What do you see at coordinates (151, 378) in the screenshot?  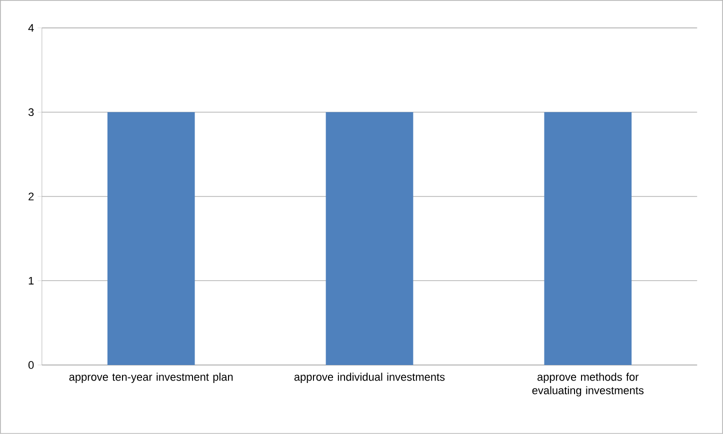 I see `x-tick-label: approve ten-year investment plan` at bounding box center [151, 378].